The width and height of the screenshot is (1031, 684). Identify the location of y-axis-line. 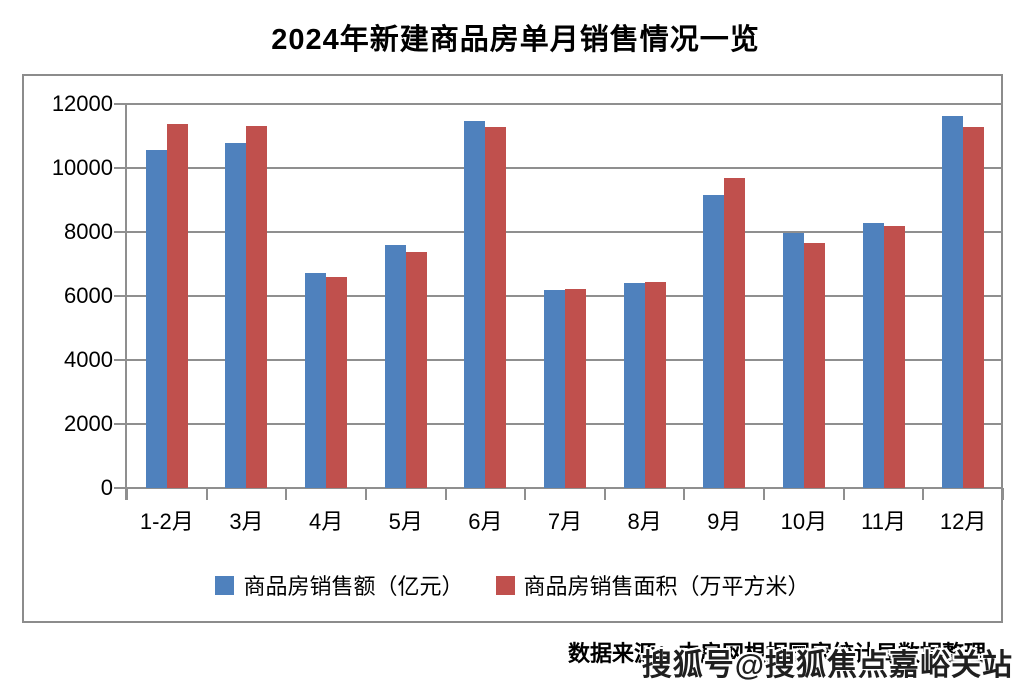
(126, 302).